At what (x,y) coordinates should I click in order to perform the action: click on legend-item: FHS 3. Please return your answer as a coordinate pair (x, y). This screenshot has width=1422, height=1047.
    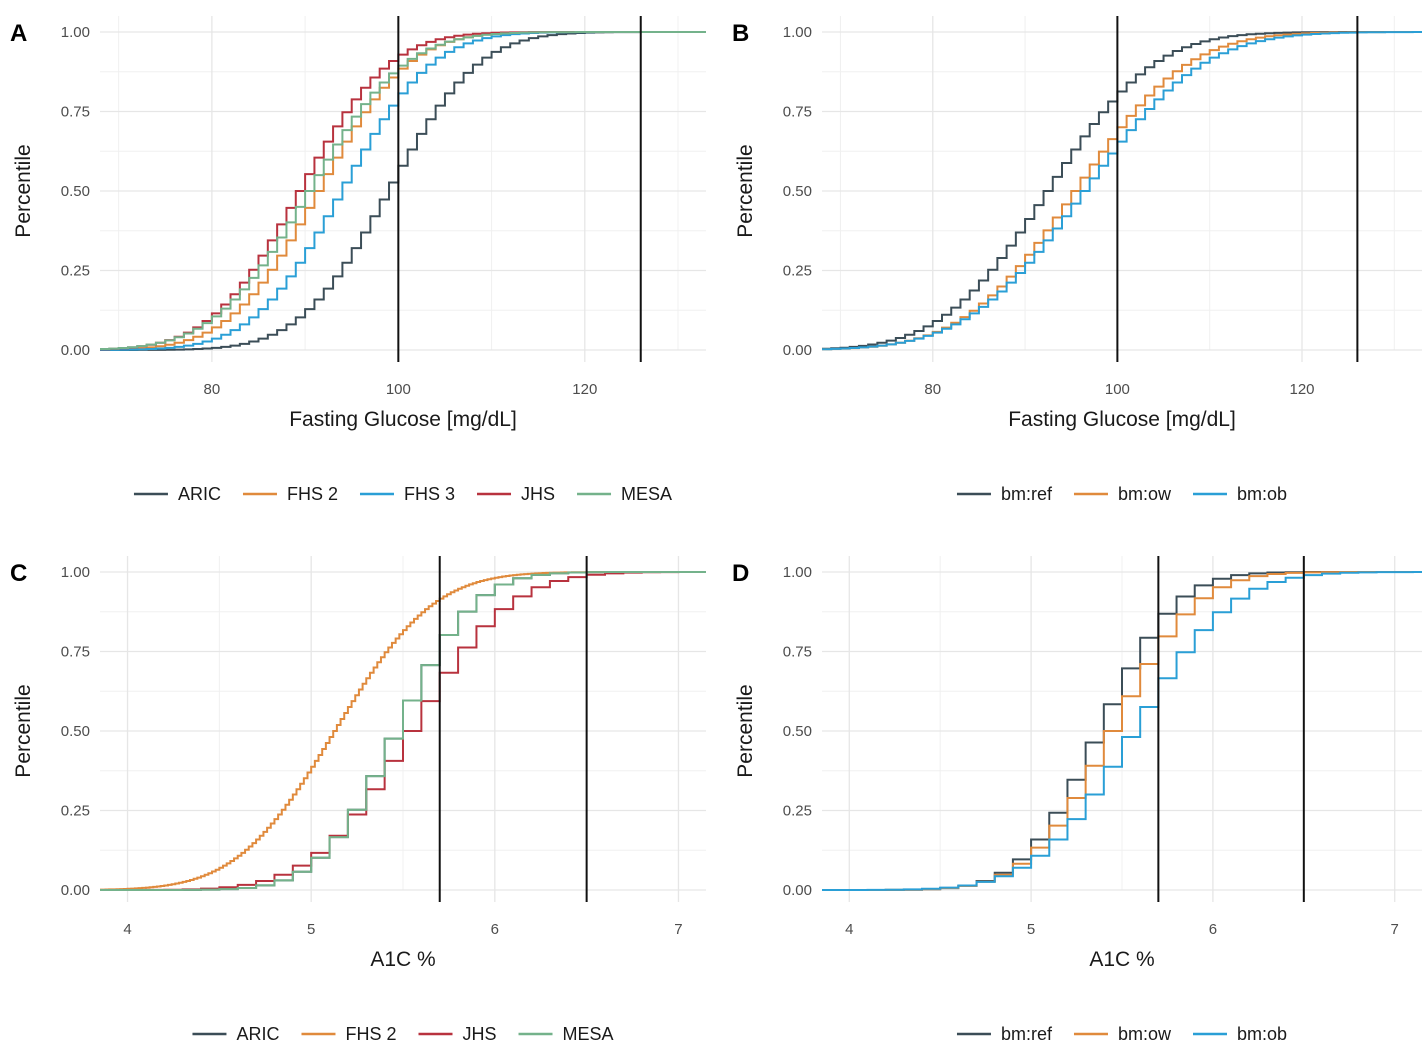
    Looking at the image, I should click on (407, 494).